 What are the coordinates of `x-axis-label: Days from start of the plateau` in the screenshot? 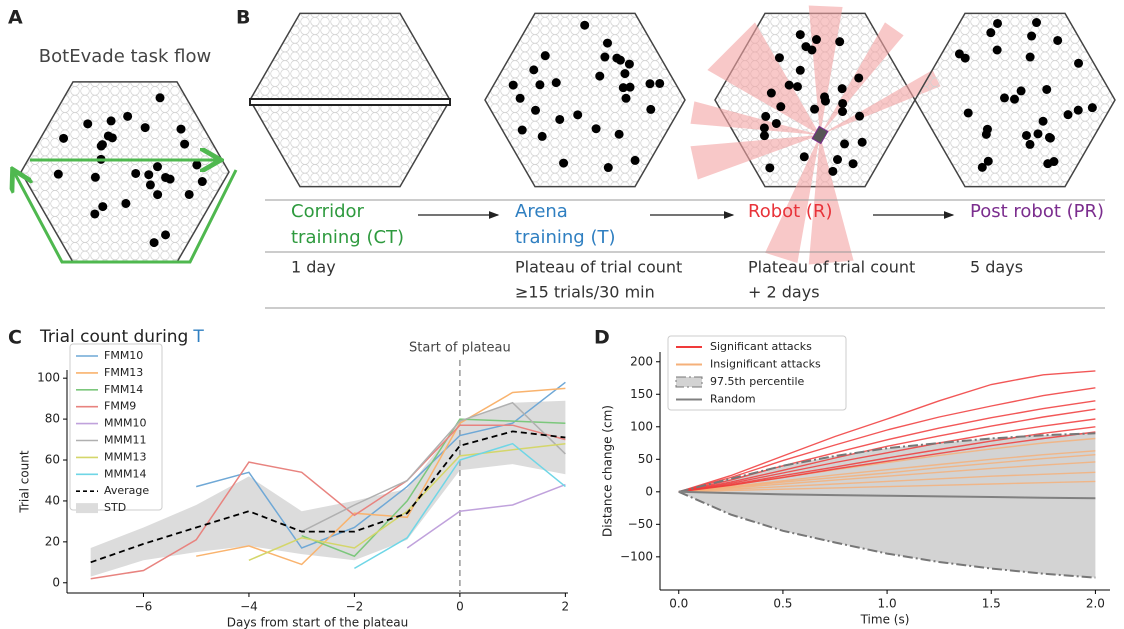 It's located at (318, 622).